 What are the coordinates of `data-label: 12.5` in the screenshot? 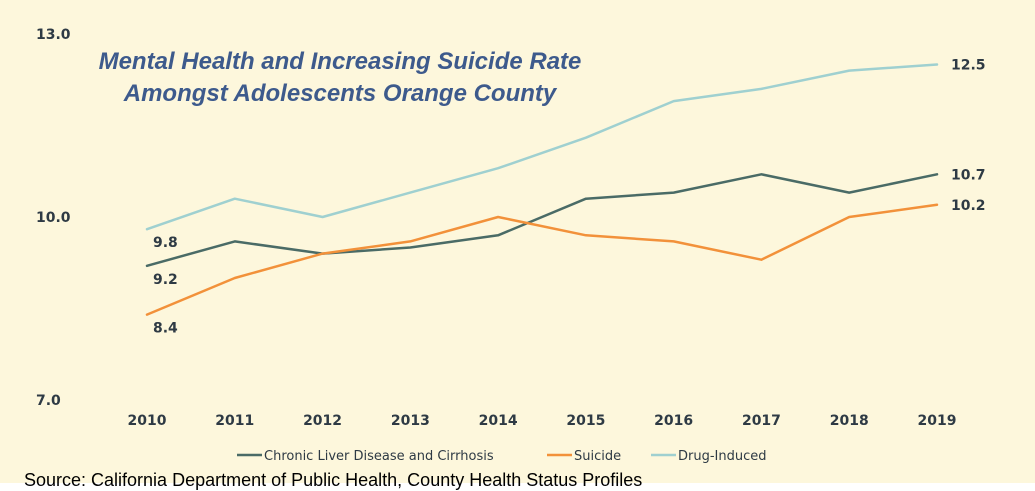 It's located at (968, 66).